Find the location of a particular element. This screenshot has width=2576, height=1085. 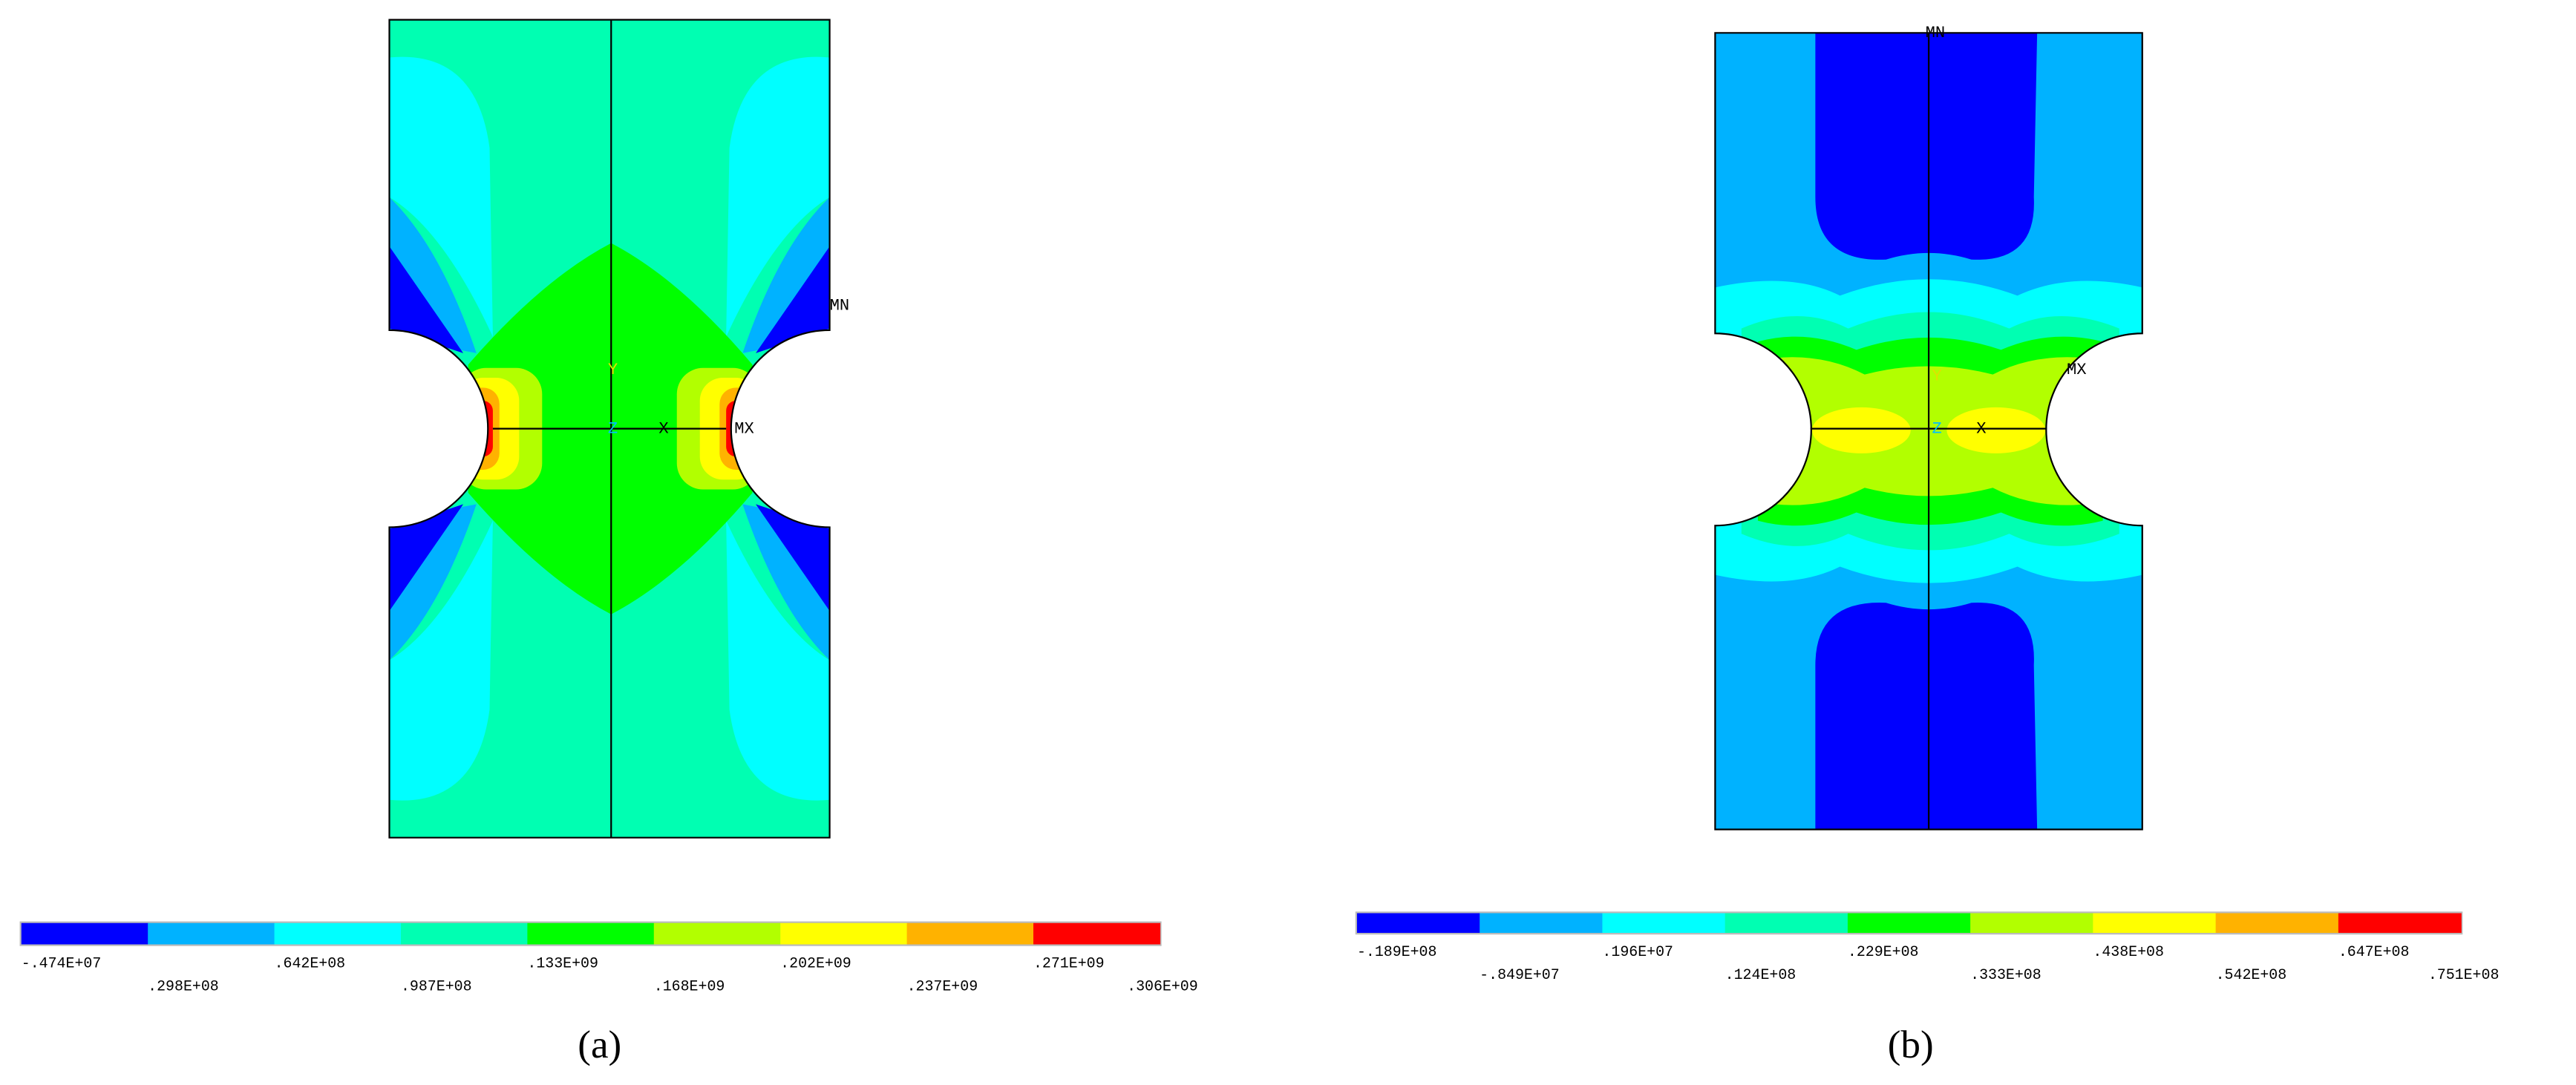

colorbar-label: .229E+08 is located at coordinates (1883, 952).